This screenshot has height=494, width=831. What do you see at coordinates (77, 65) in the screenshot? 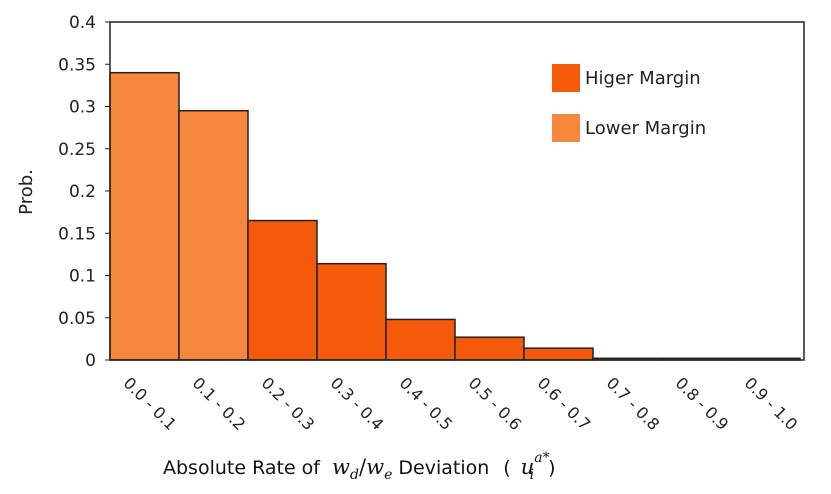
I see `y-tick-label: 0.35` at bounding box center [77, 65].